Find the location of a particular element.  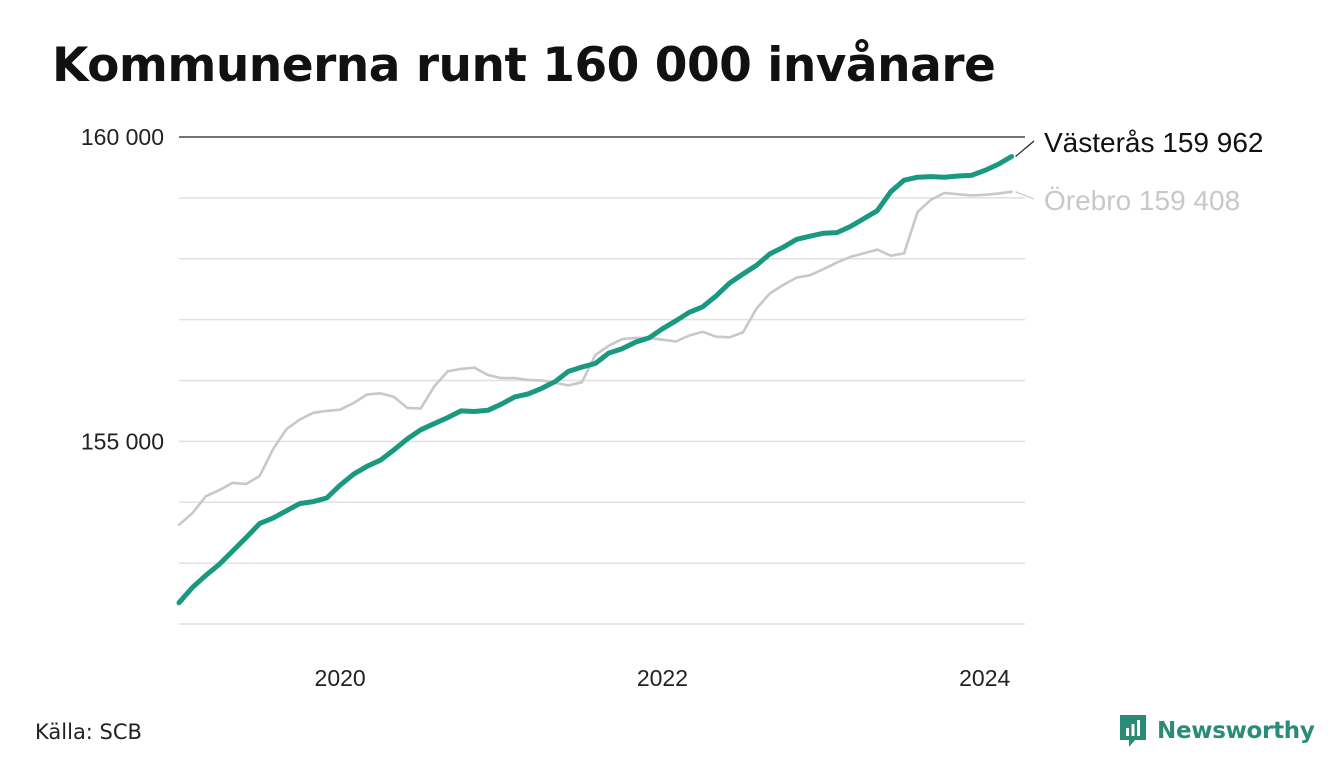

series-end-label-vasteras: Västerås 159 962 is located at coordinates (1154, 142).